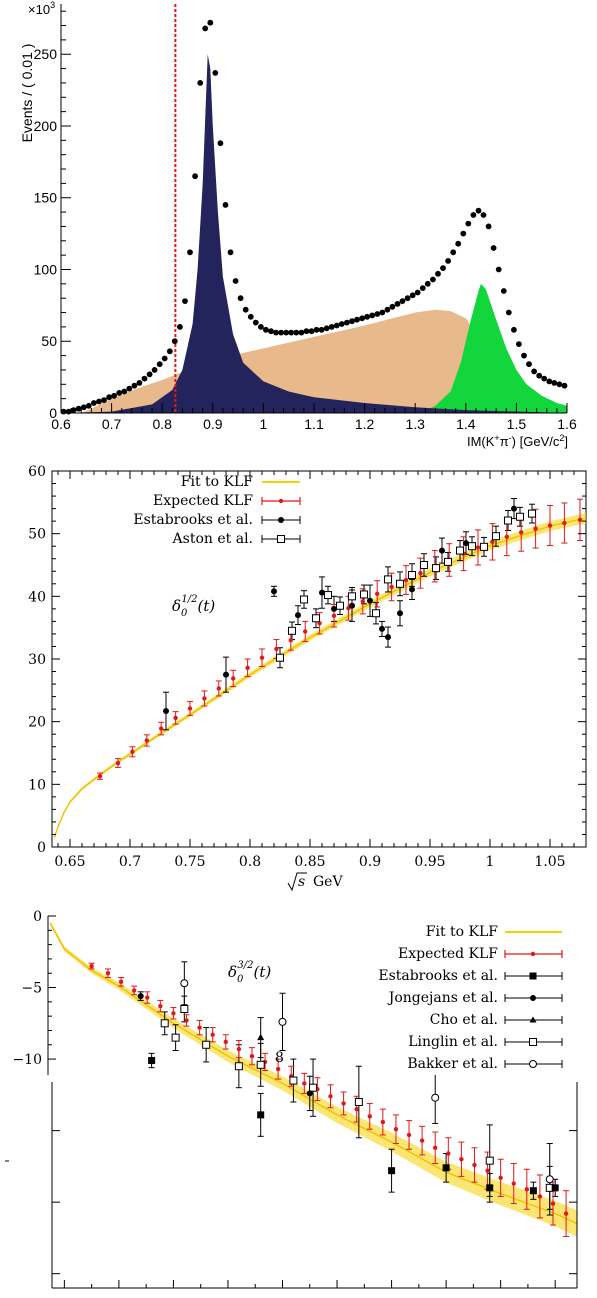 This screenshot has width=597, height=1298. Describe the element at coordinates (250, 862) in the screenshot. I see `p2-x-tick-label: 0.8` at that location.